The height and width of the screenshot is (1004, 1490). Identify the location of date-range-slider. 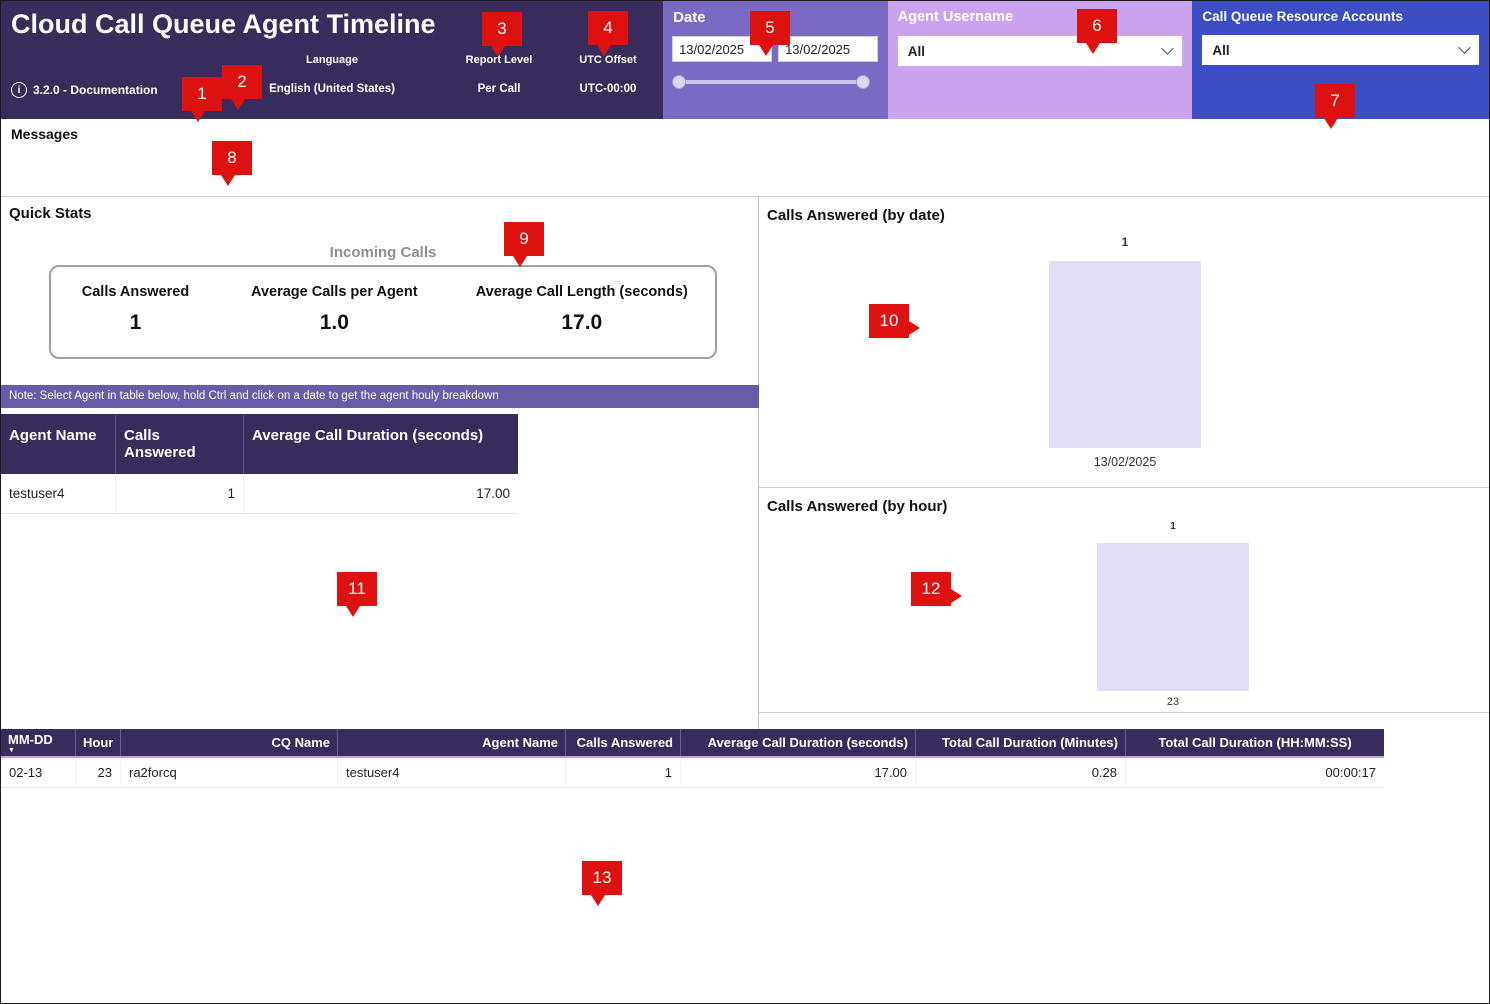
(771, 82).